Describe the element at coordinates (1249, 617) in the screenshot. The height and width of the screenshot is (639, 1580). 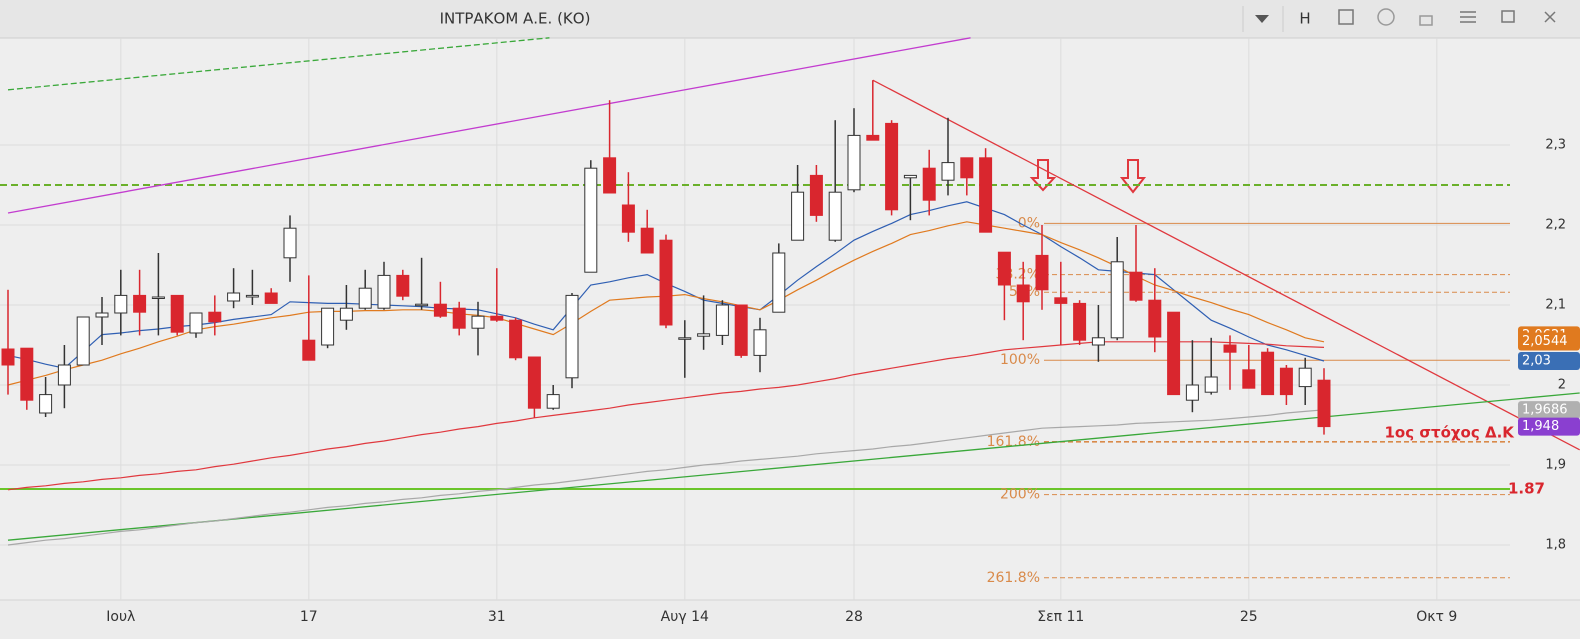
I see `x-tick-label: 25` at that location.